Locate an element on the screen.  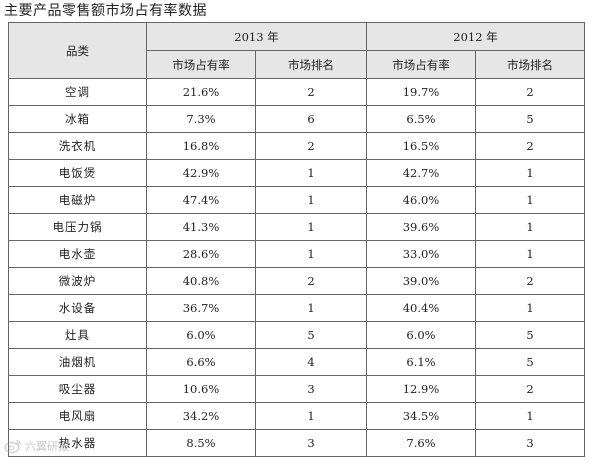
share-2012-cell: 39.6% is located at coordinates (421, 227).